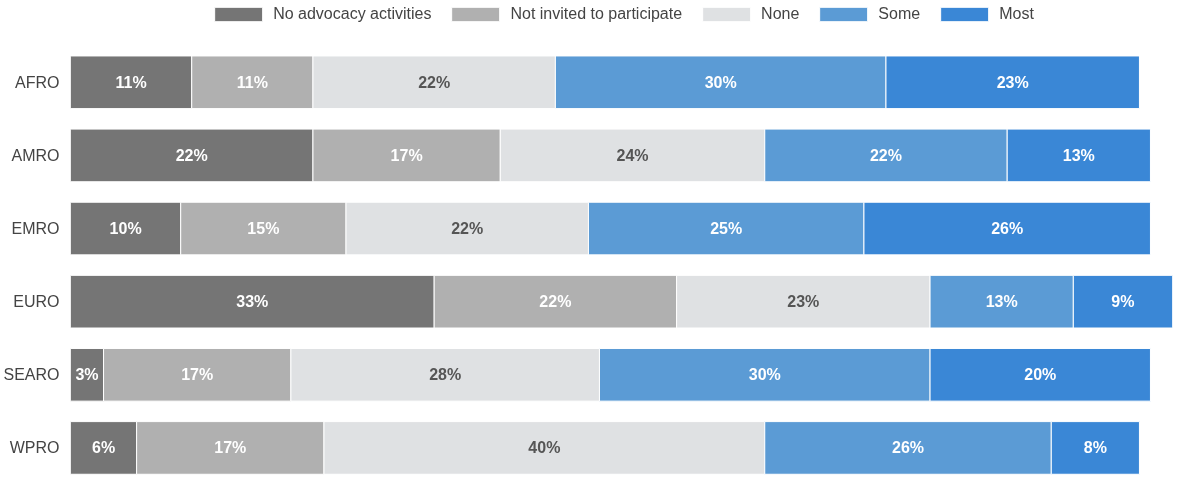  I want to click on legend-label: None, so click(780, 14).